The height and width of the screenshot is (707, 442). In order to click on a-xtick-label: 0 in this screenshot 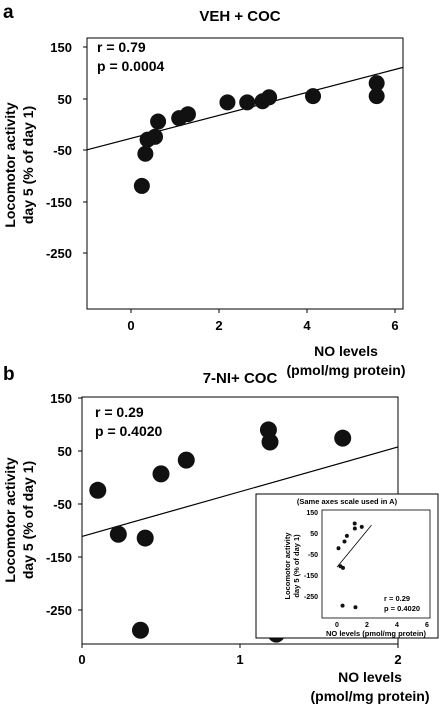, I will do `click(130, 325)`.